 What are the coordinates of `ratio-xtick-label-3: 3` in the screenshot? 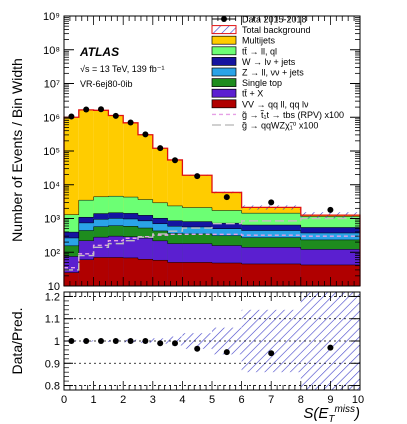 It's located at (153, 400).